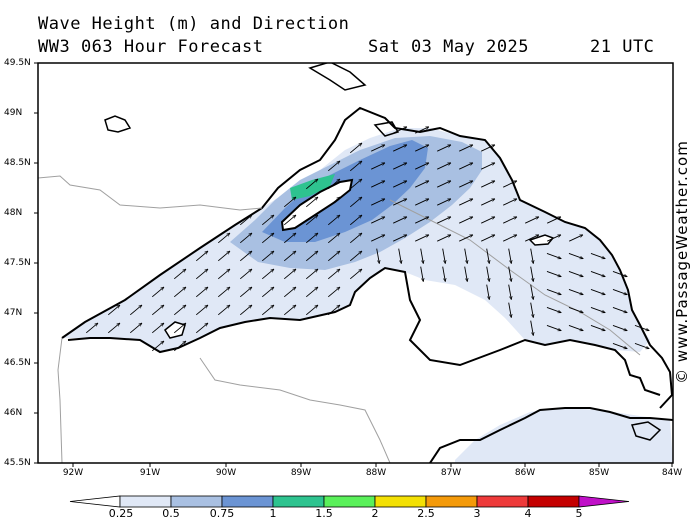  Describe the element at coordinates (13, 413) in the screenshot. I see `lat-label: 46N` at that location.